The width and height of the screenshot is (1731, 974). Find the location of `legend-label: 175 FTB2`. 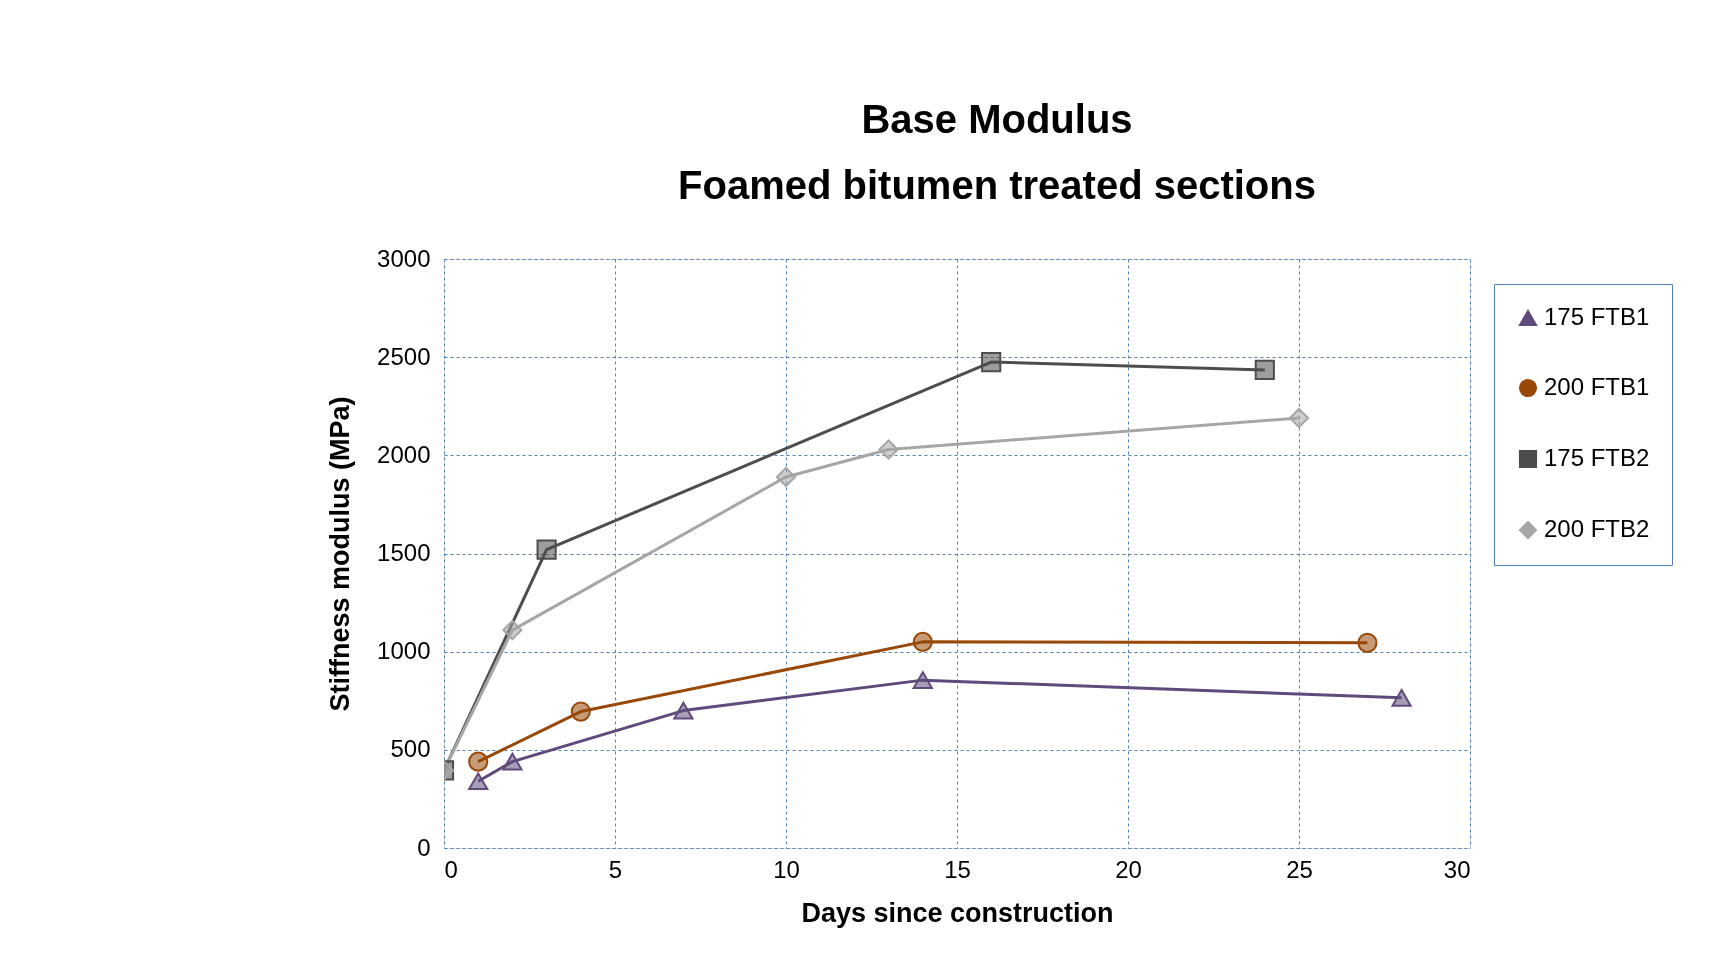

legend-label: 175 FTB2 is located at coordinates (1597, 457).